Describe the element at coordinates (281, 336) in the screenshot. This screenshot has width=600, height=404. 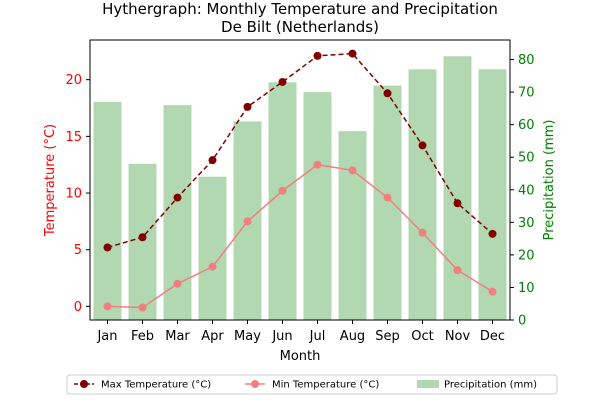
I see `x-tick-label: Jun` at that location.